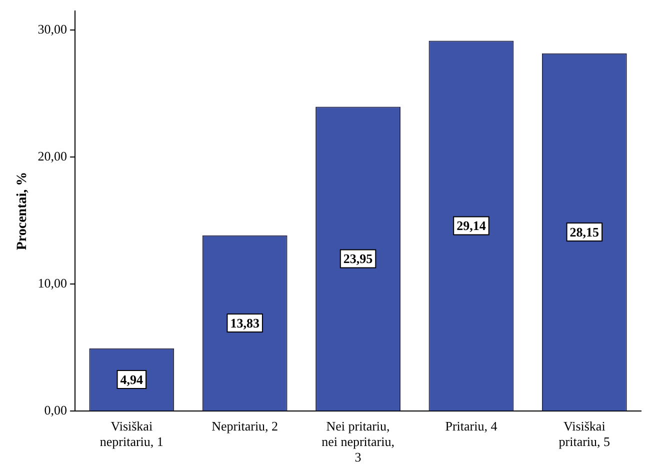  I want to click on y-tick-label: 0,00, so click(56, 410).